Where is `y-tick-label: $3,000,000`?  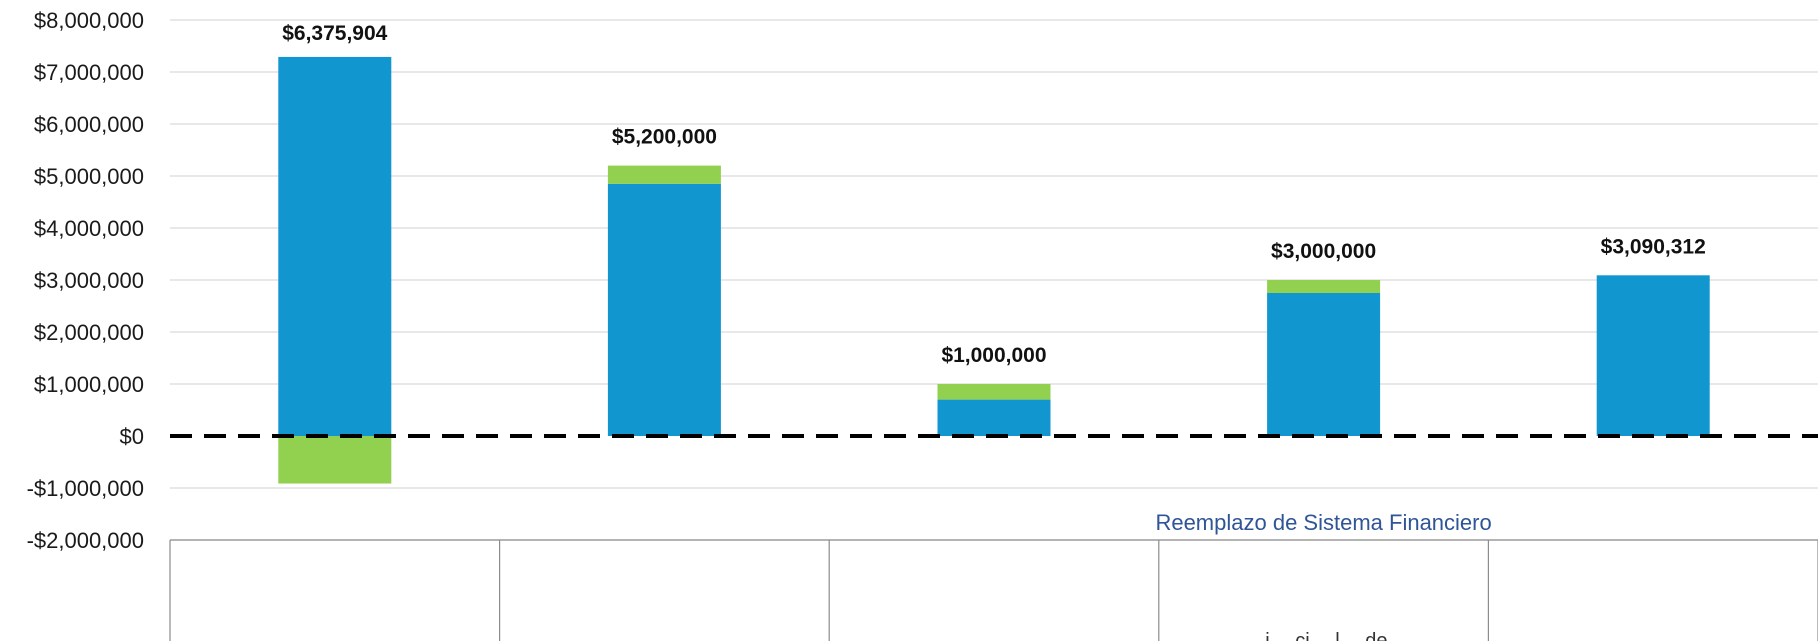
y-tick-label: $3,000,000 is located at coordinates (89, 280).